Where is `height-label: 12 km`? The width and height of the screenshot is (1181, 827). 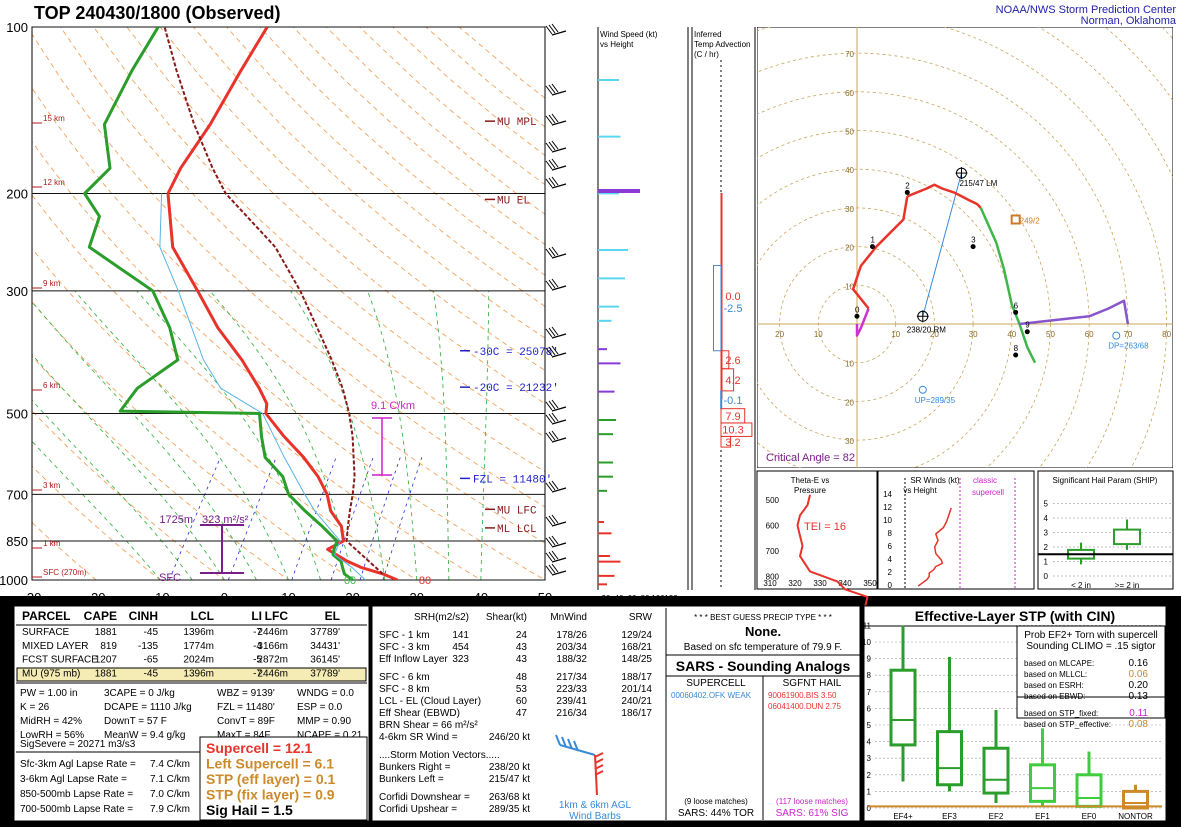
height-label: 12 km is located at coordinates (54, 182).